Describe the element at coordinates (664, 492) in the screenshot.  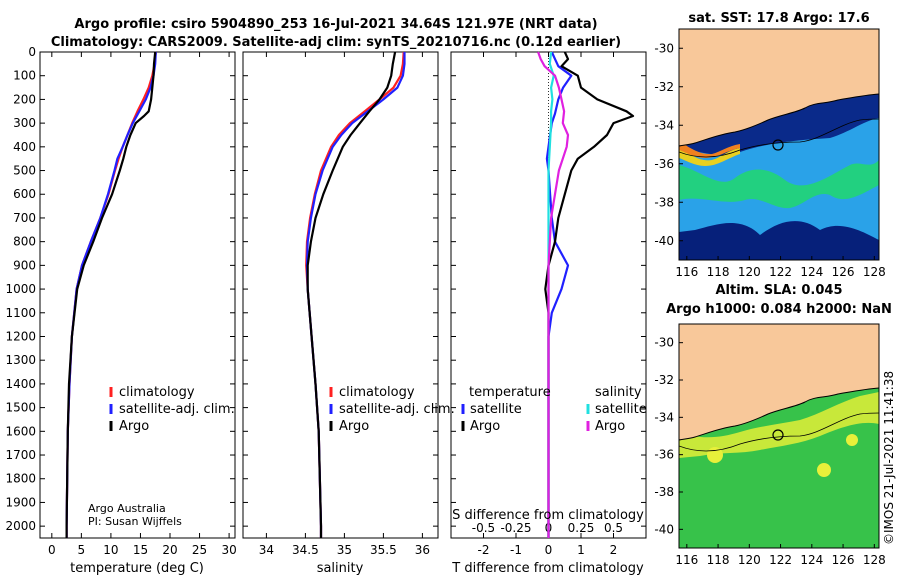
I see `lat-tick-label: -38` at that location.